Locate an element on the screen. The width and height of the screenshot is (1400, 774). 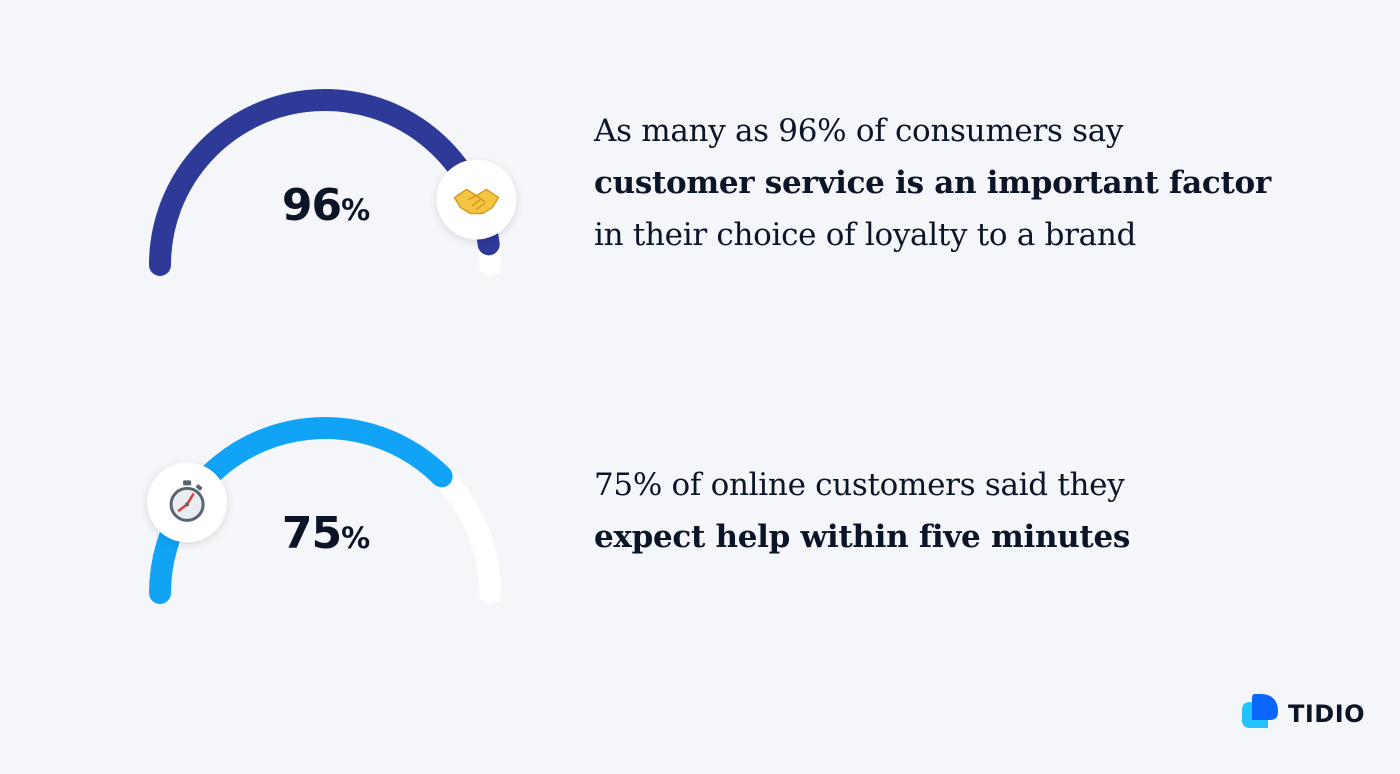
tidio-brand: TIDIO is located at coordinates (1302, 714).